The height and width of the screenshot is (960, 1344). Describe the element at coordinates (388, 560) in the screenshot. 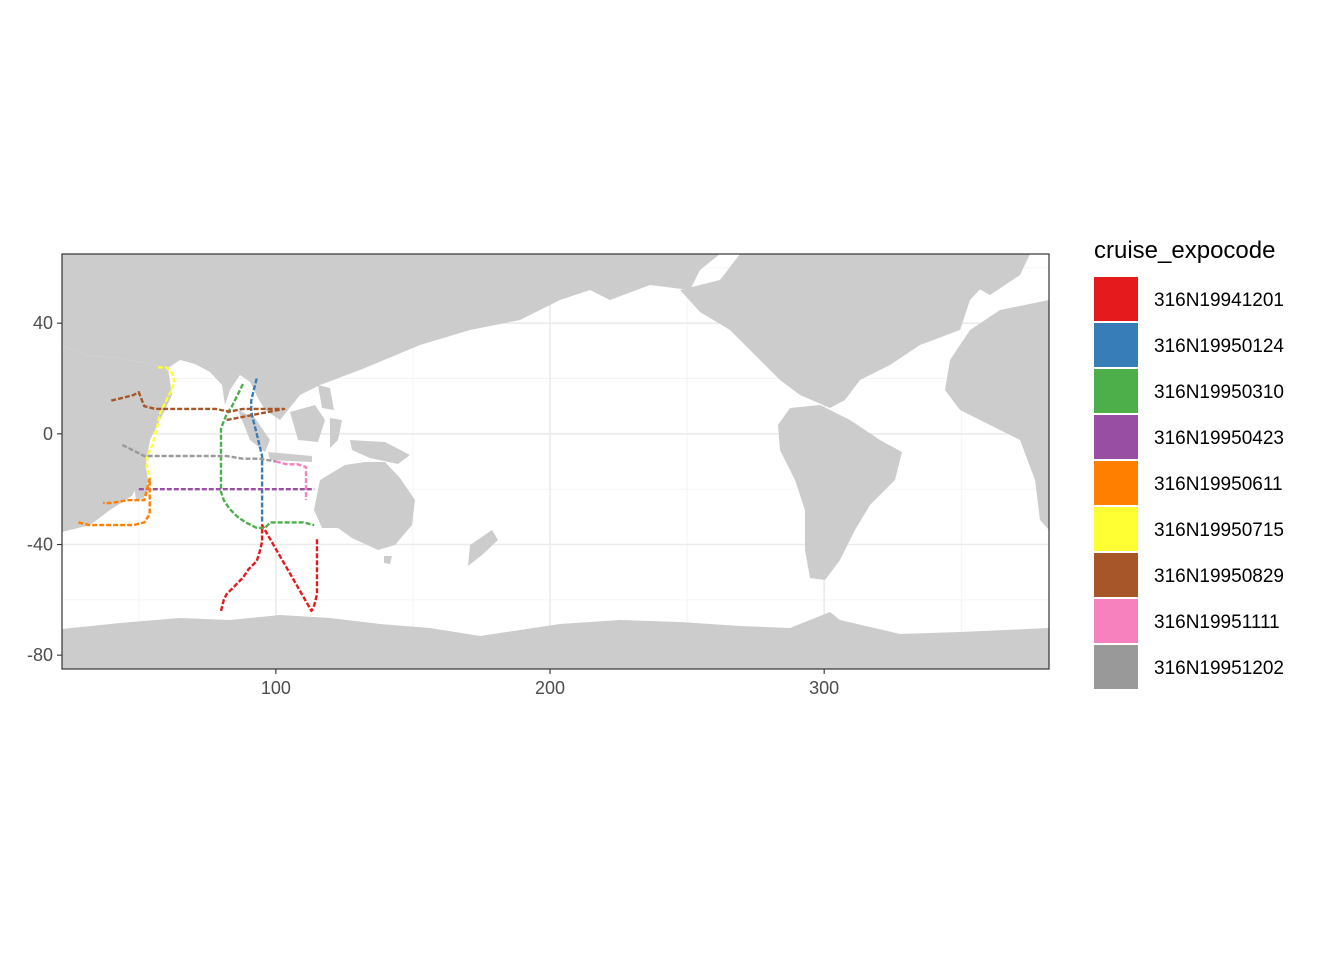

I see `land-tasmania` at that location.